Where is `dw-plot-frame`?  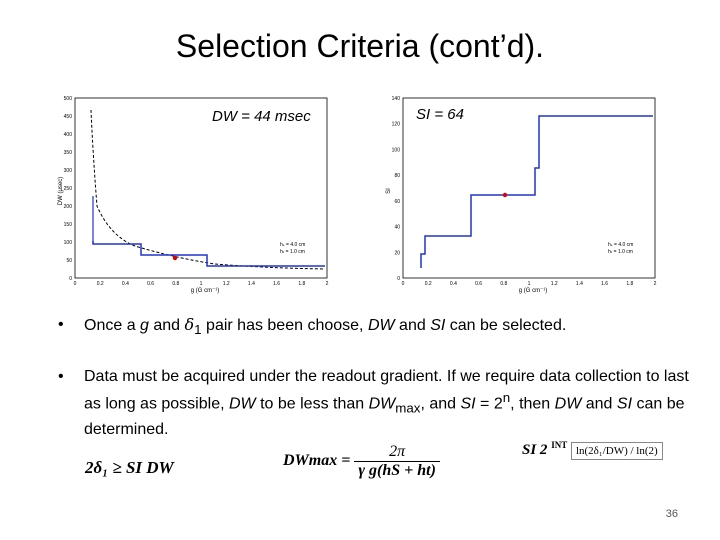 dw-plot-frame is located at coordinates (201, 188).